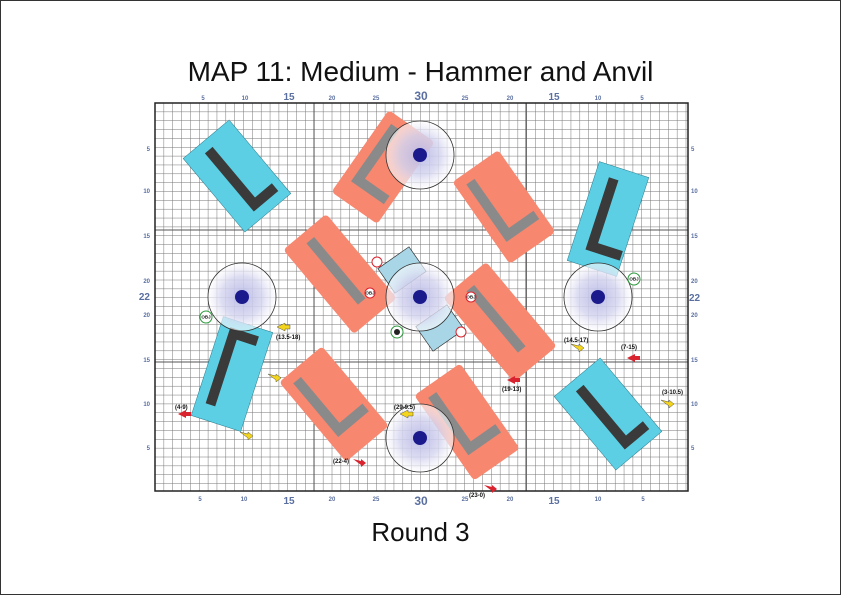  What do you see at coordinates (420, 71) in the screenshot?
I see `map-title: MAP 11: Medium - Hammer and Anvil` at bounding box center [420, 71].